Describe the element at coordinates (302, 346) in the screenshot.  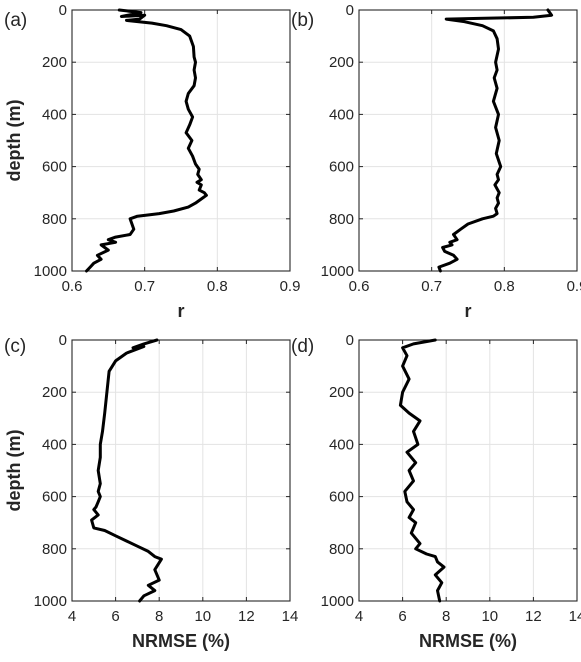
I see `panel-label: (d)` at that location.